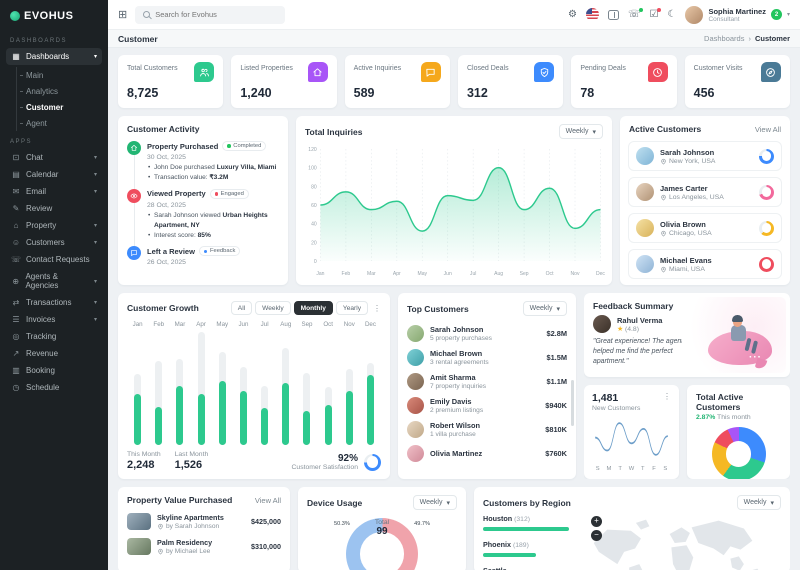 This screenshot has width=800, height=570. What do you see at coordinates (222, 412) in the screenshot?
I see `bar-fill` at bounding box center [222, 412].